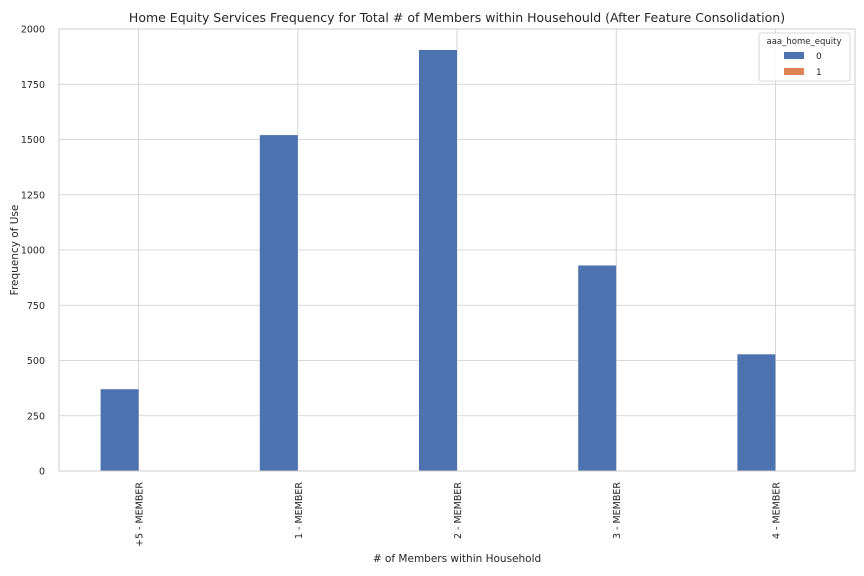 The image size is (864, 576). I want to click on x-tick-label: 1 - MEMBER, so click(299, 510).